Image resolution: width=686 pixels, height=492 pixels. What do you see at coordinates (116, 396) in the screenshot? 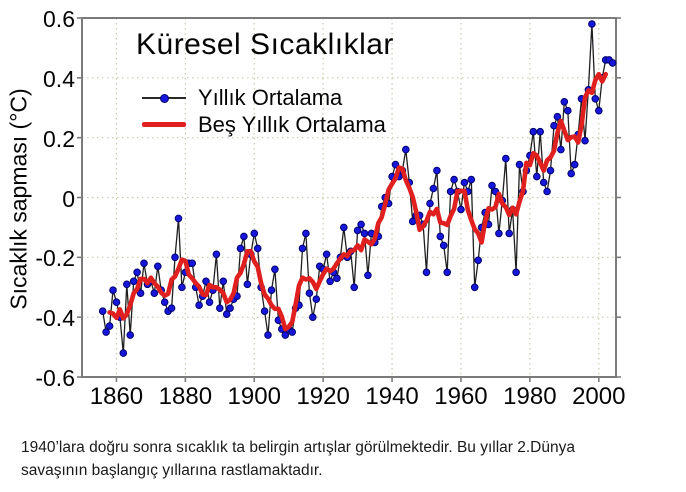
I see `x-tick-label: 1860` at bounding box center [116, 396].